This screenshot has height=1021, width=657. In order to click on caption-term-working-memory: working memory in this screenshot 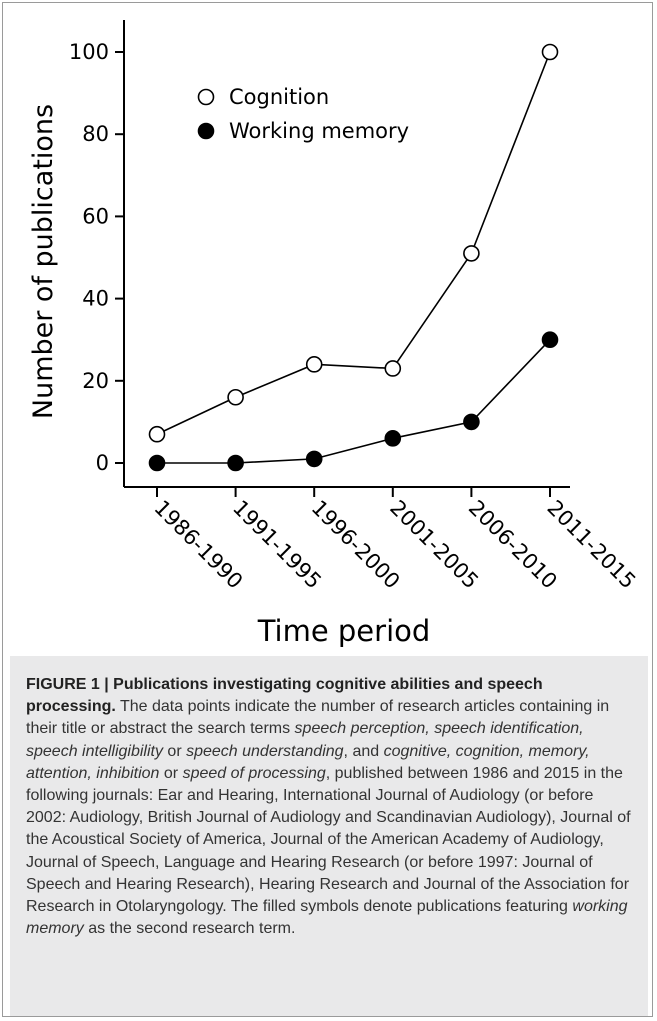, I will do `click(327, 918)`.